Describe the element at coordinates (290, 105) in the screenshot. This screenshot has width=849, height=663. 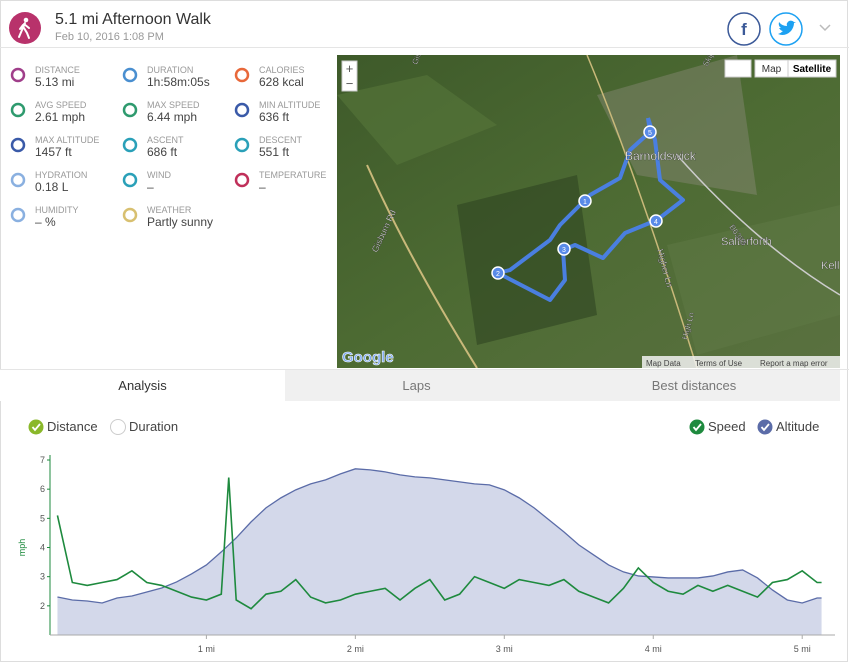
I see `stat-label: MIN ALTITUDE` at that location.